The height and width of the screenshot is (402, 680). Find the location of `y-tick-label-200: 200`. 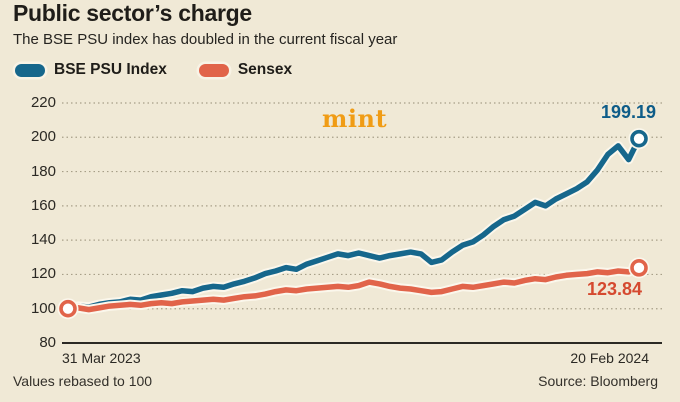

y-tick-label-200: 200 is located at coordinates (43, 137).